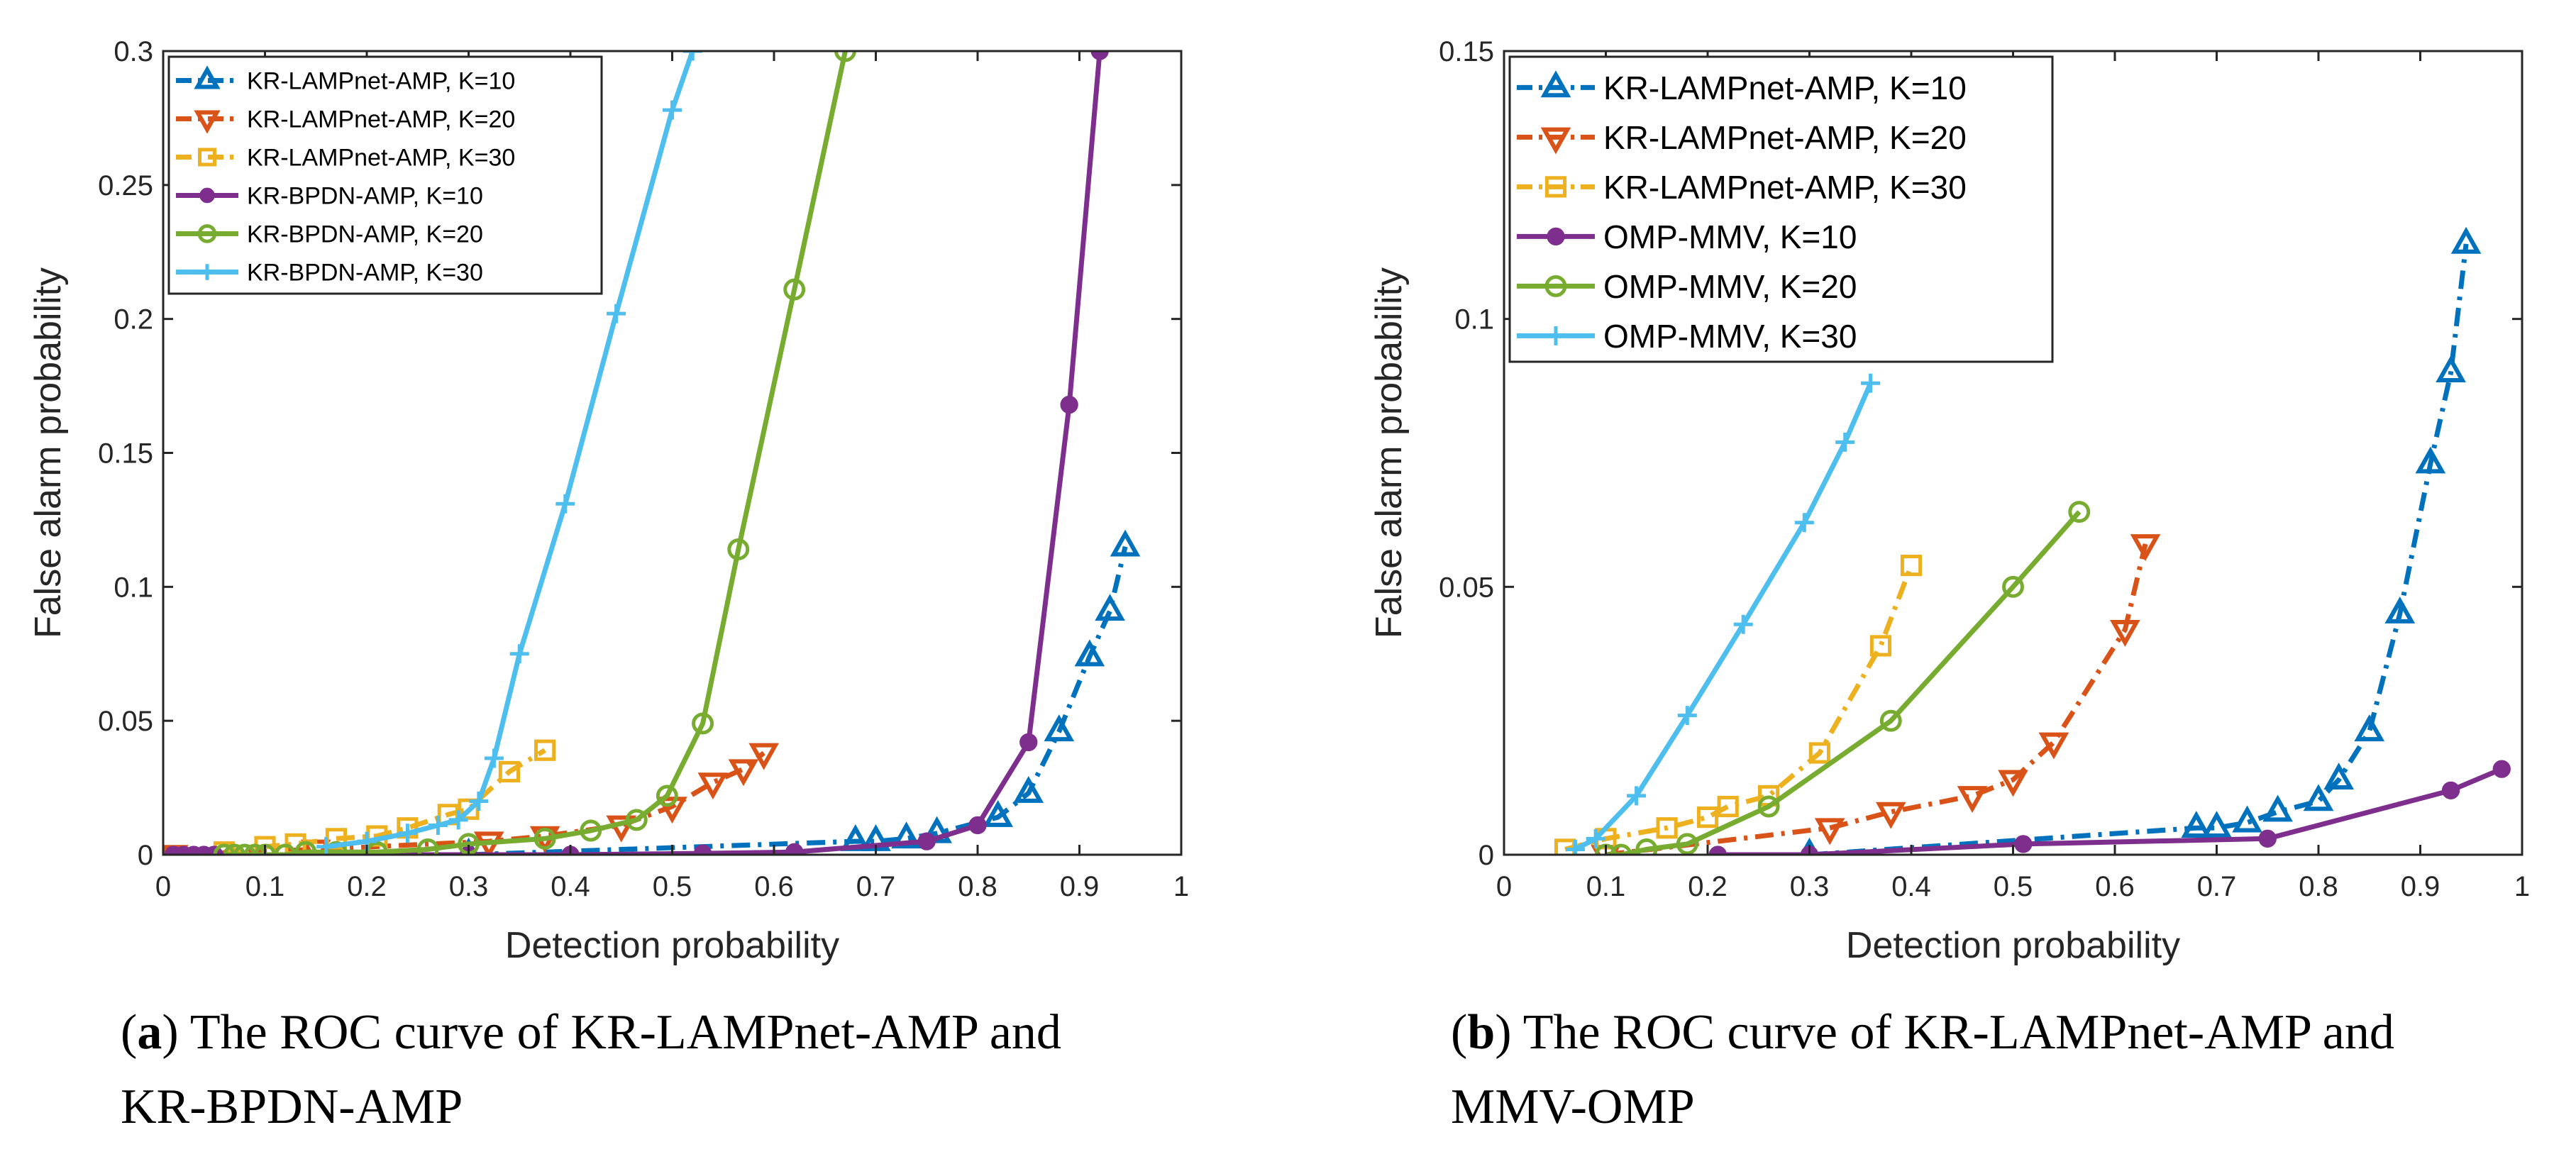  What do you see at coordinates (345, 80) in the screenshot?
I see `legend-item-1: KR-LAMPnet-AMP, K=10` at bounding box center [345, 80].